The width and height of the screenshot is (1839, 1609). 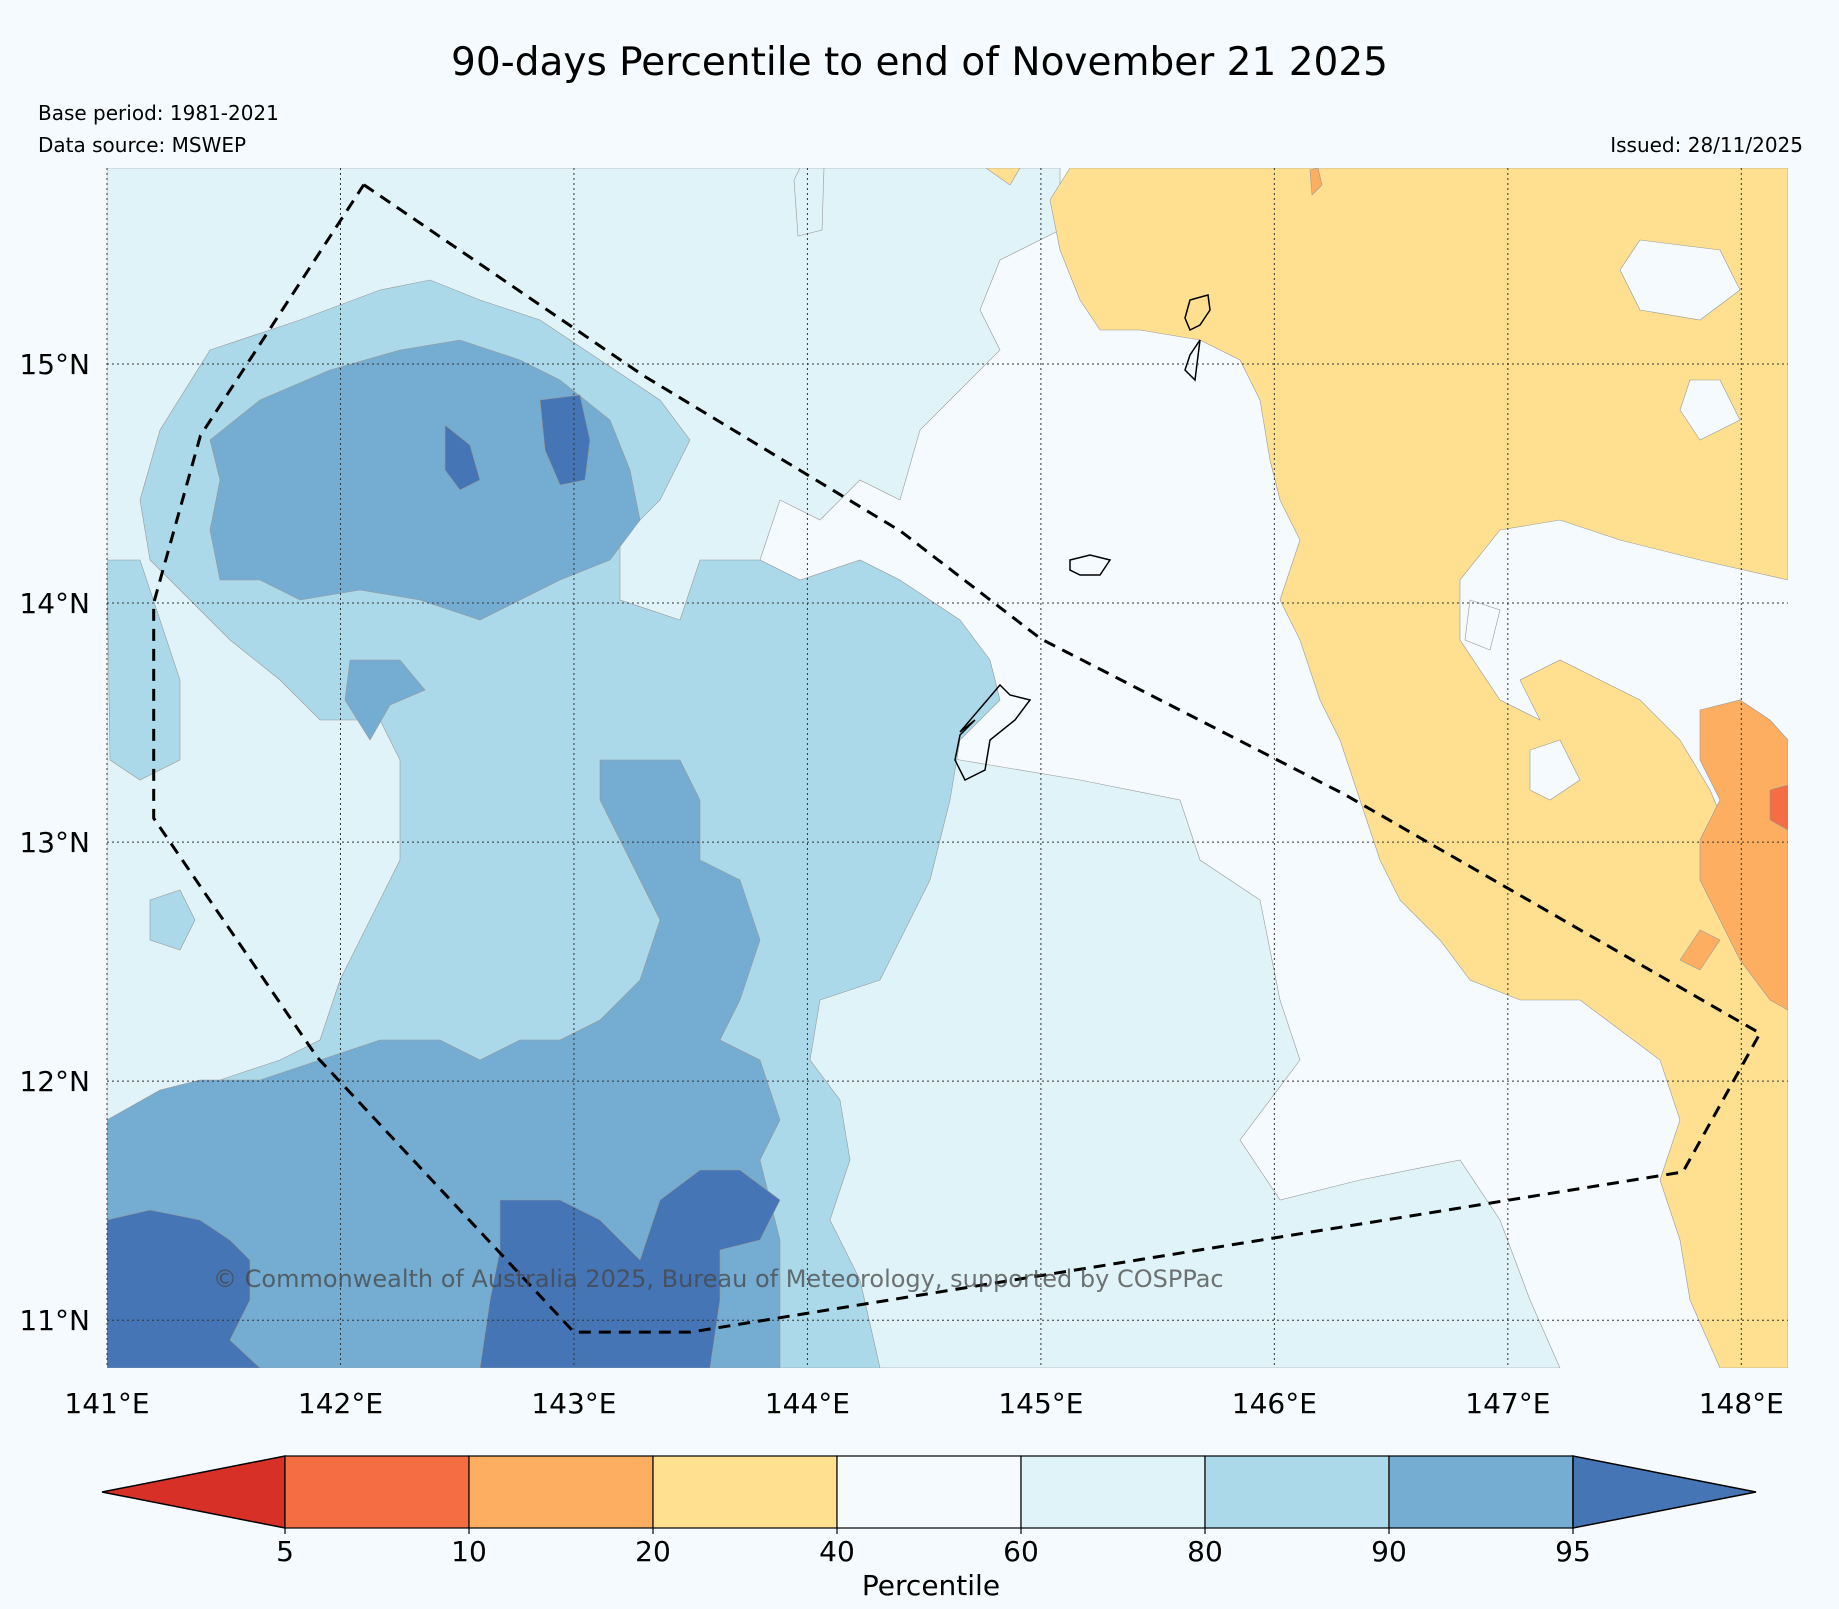 What do you see at coordinates (54, 842) in the screenshot?
I see `latitude-tick-label: 13°N` at bounding box center [54, 842].